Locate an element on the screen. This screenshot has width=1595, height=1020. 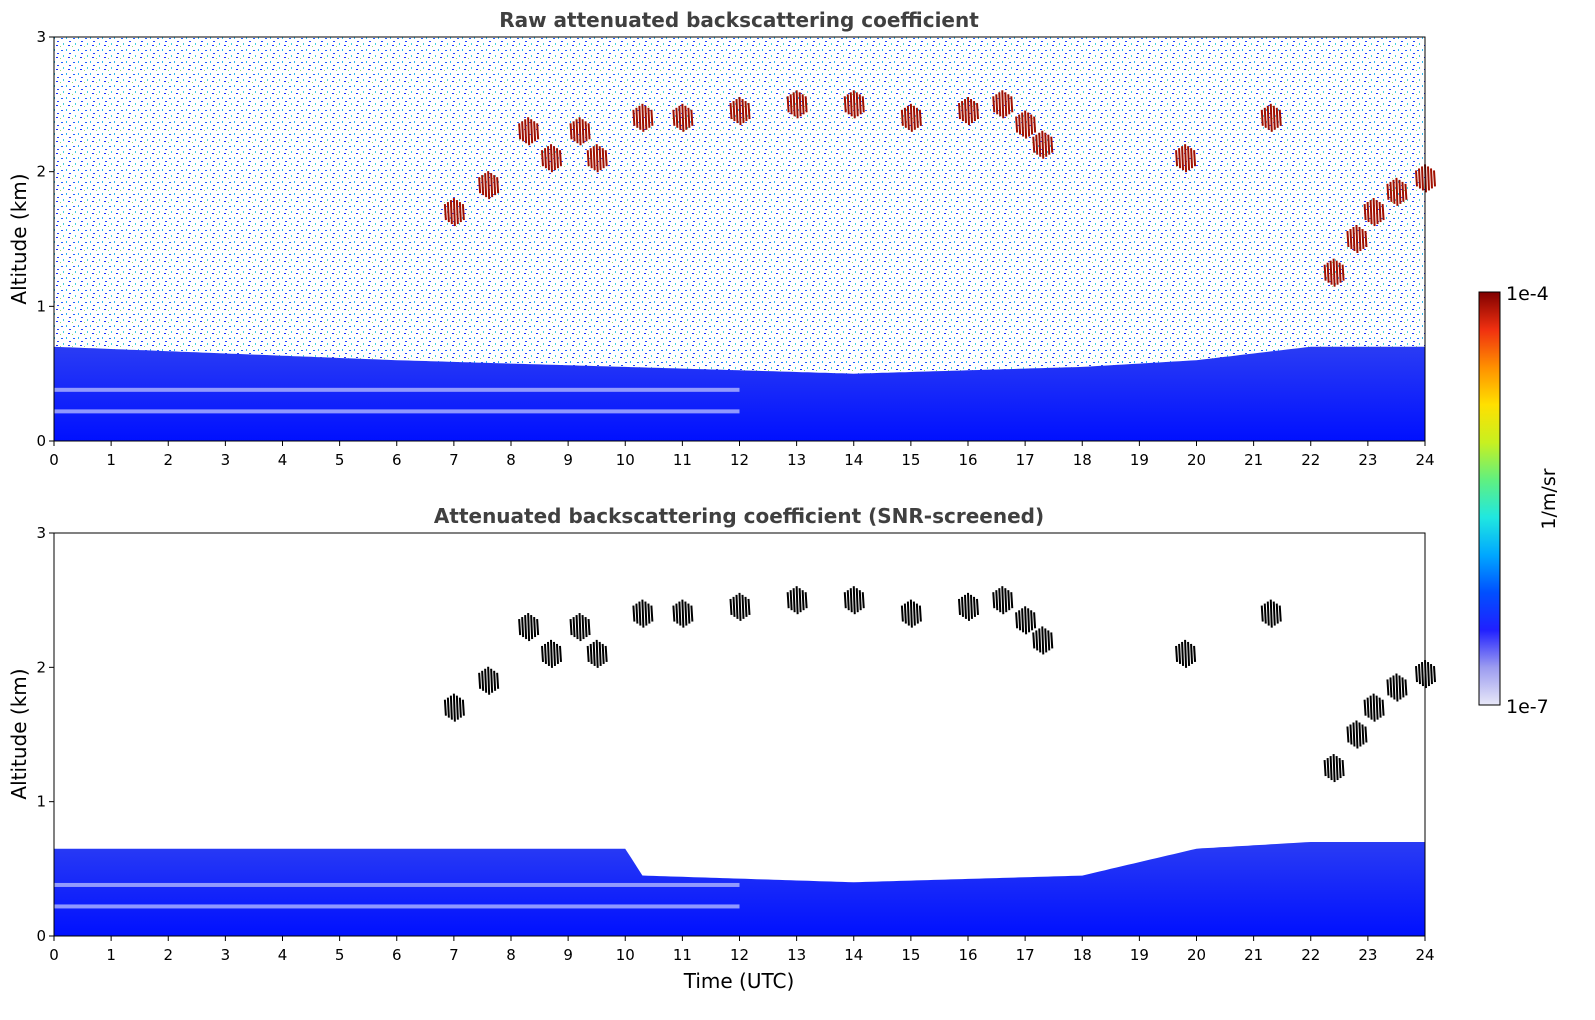
x-tick-label: 19 is located at coordinates (1139, 460).